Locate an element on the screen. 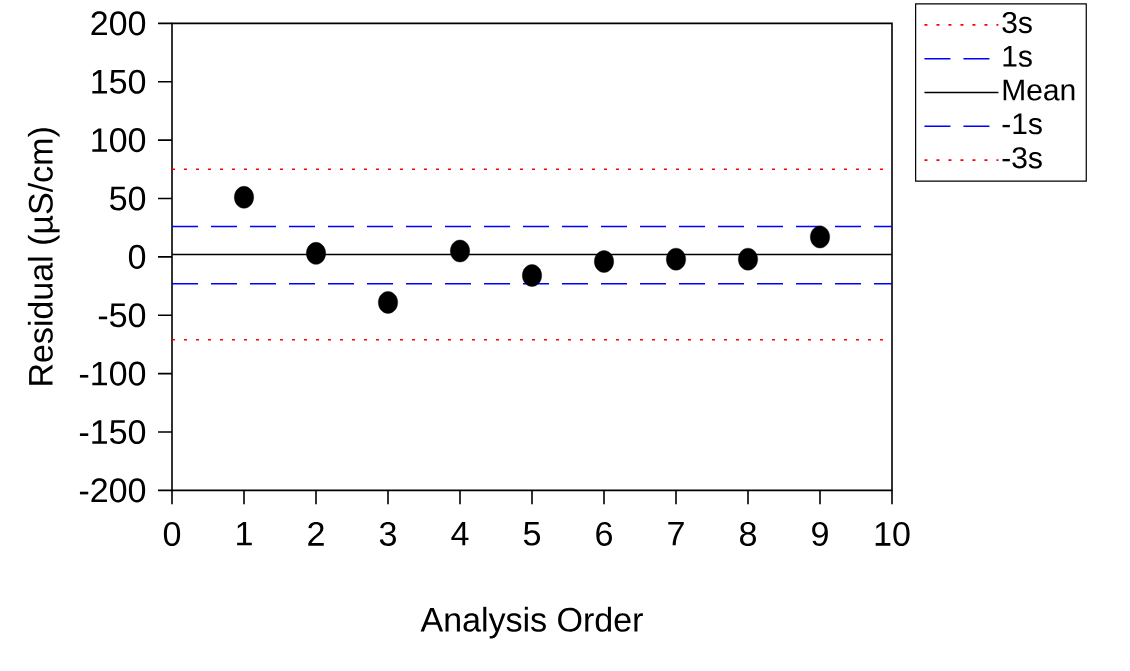 This screenshot has height=671, width=1130. legend-label: -3s is located at coordinates (1022, 157).